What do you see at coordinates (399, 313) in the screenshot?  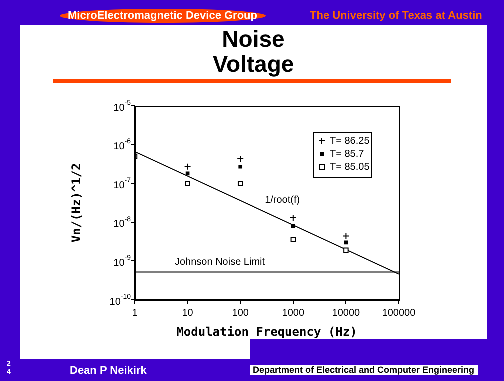 I see `x-tick-label: 100000` at bounding box center [399, 313].